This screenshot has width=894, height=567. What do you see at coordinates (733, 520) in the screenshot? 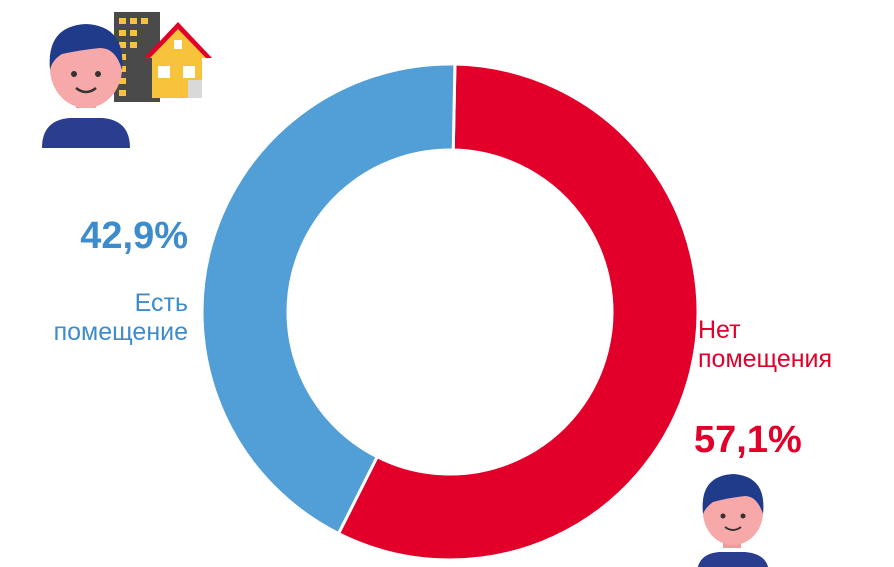
I see `person-icon` at bounding box center [733, 520].